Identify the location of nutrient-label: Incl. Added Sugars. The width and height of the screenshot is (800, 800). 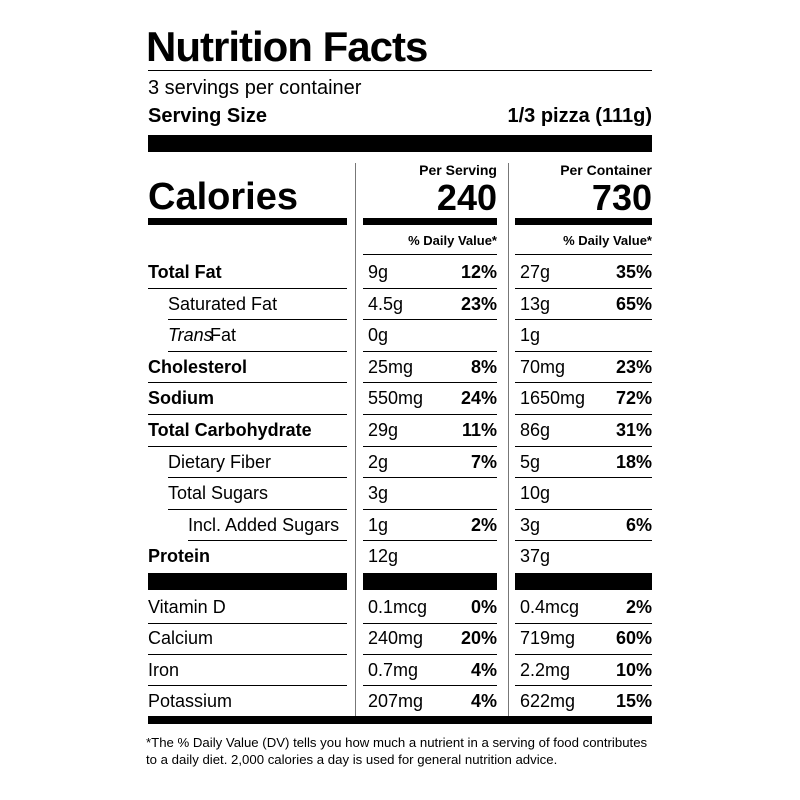
(264, 524).